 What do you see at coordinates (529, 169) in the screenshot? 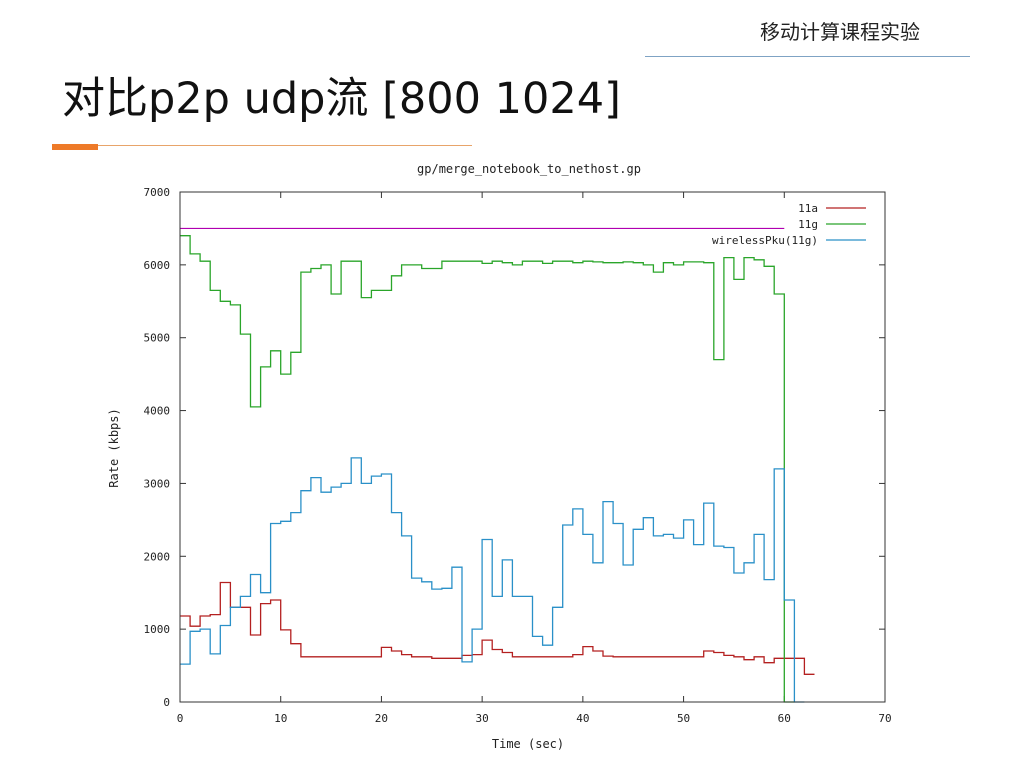
I see `chart-title: gp/merge_notebook_to_nethost.gp` at bounding box center [529, 169].